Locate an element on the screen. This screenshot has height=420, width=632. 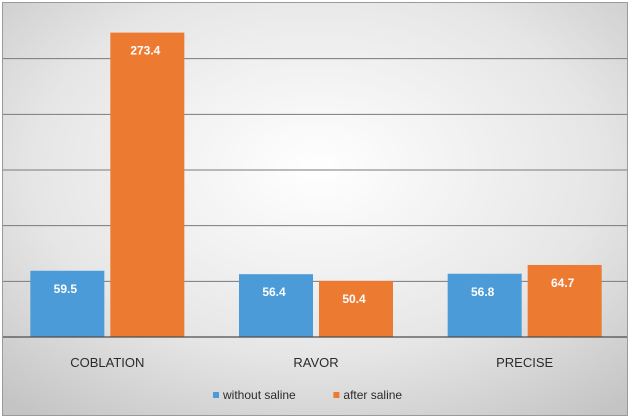
bar-precise-after-saline is located at coordinates (564, 300).